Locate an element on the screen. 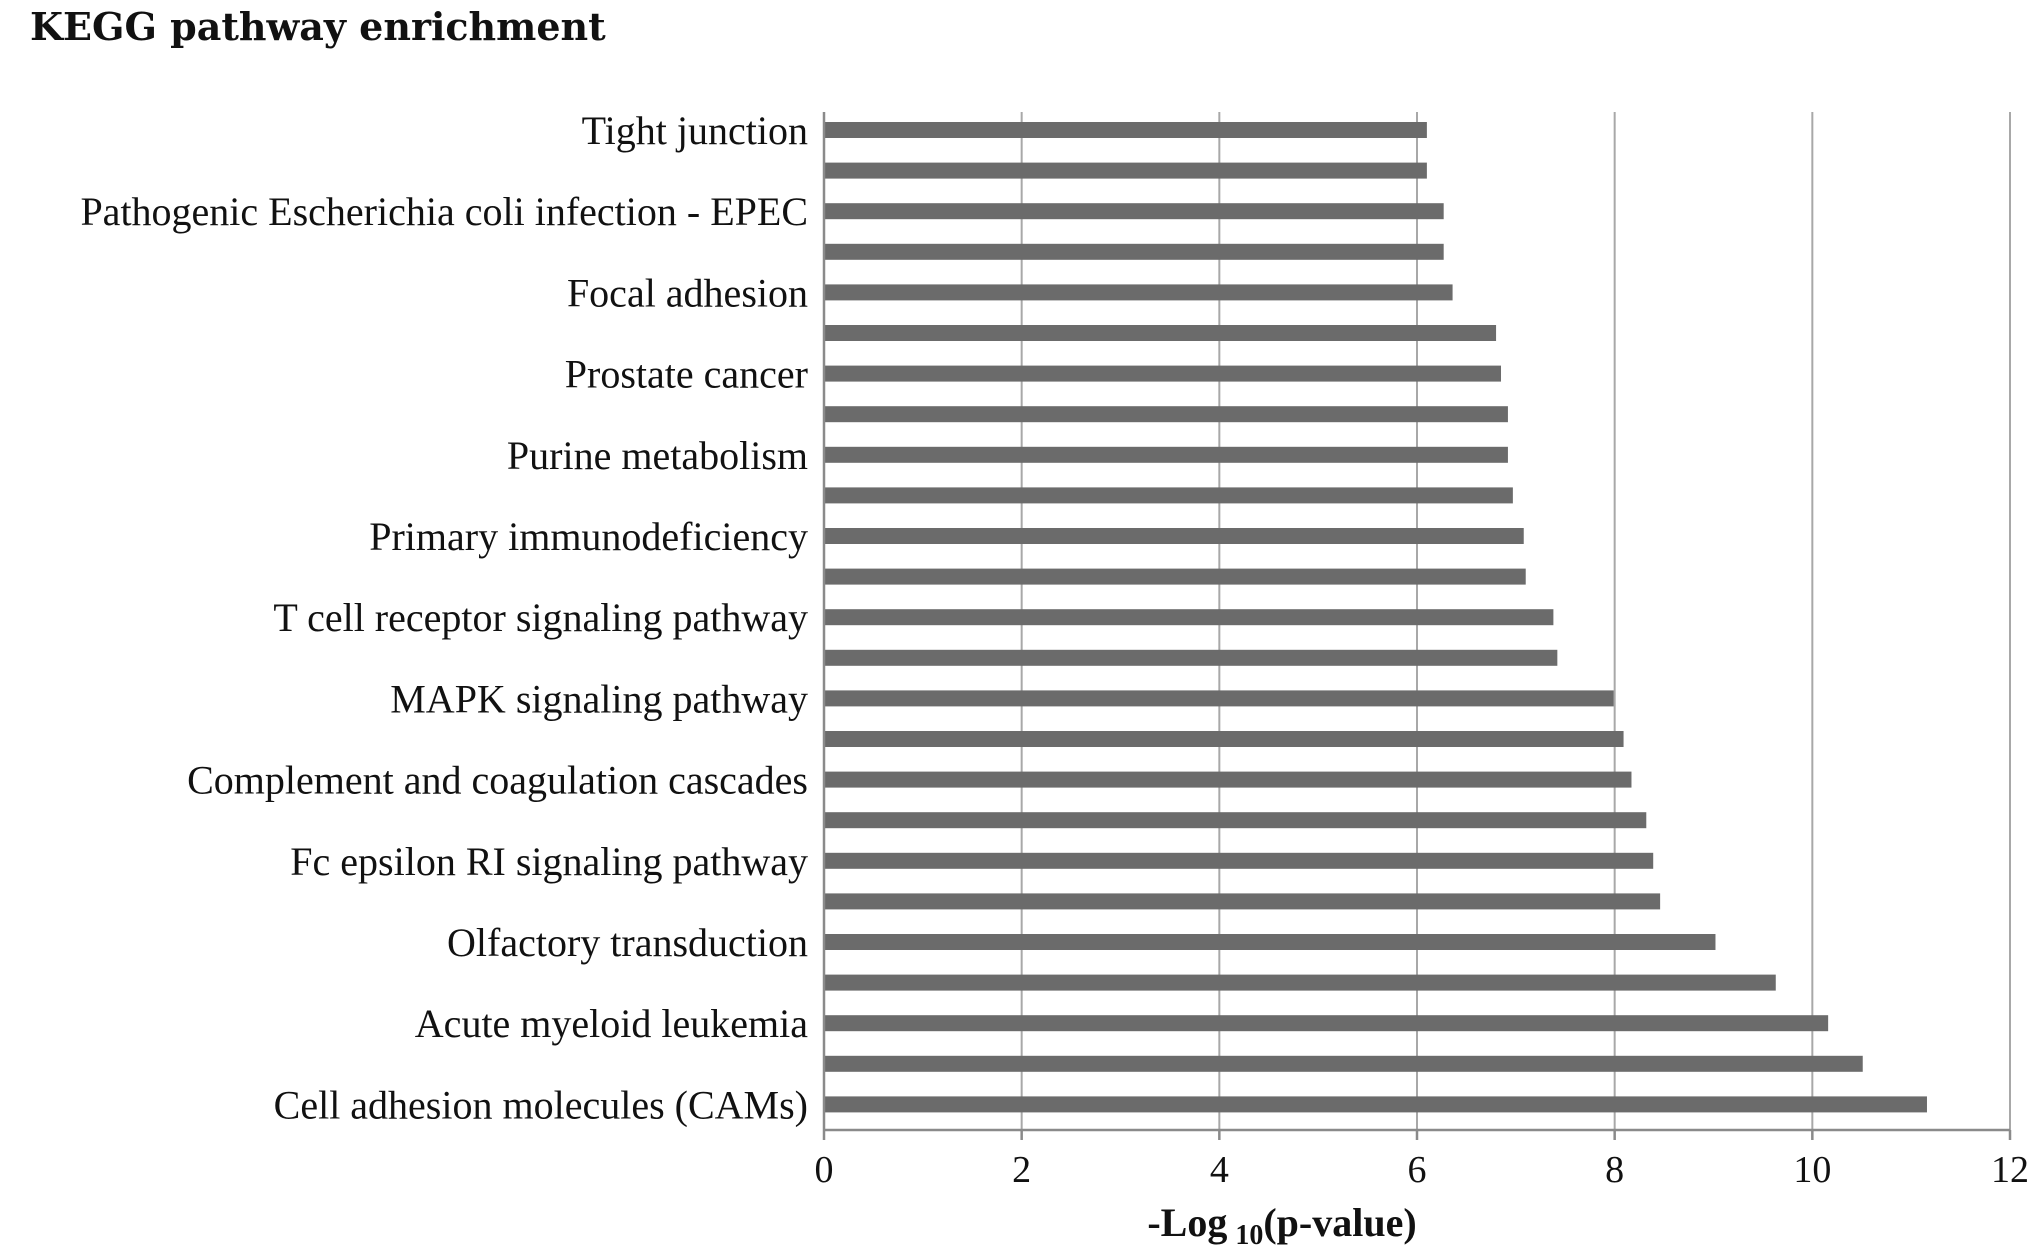 The width and height of the screenshot is (2031, 1256). category-label: T cell receptor signaling pathway is located at coordinates (540, 617).